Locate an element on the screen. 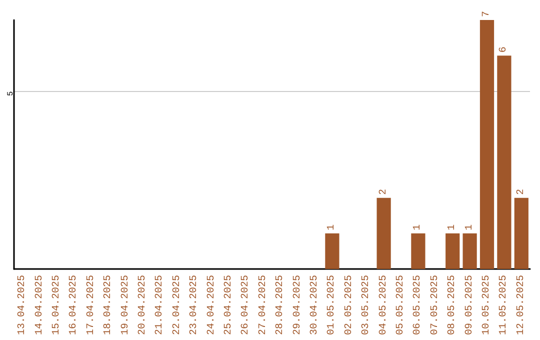 The image size is (540, 340). x-tick-label: 05.05.2025 is located at coordinates (401, 305).